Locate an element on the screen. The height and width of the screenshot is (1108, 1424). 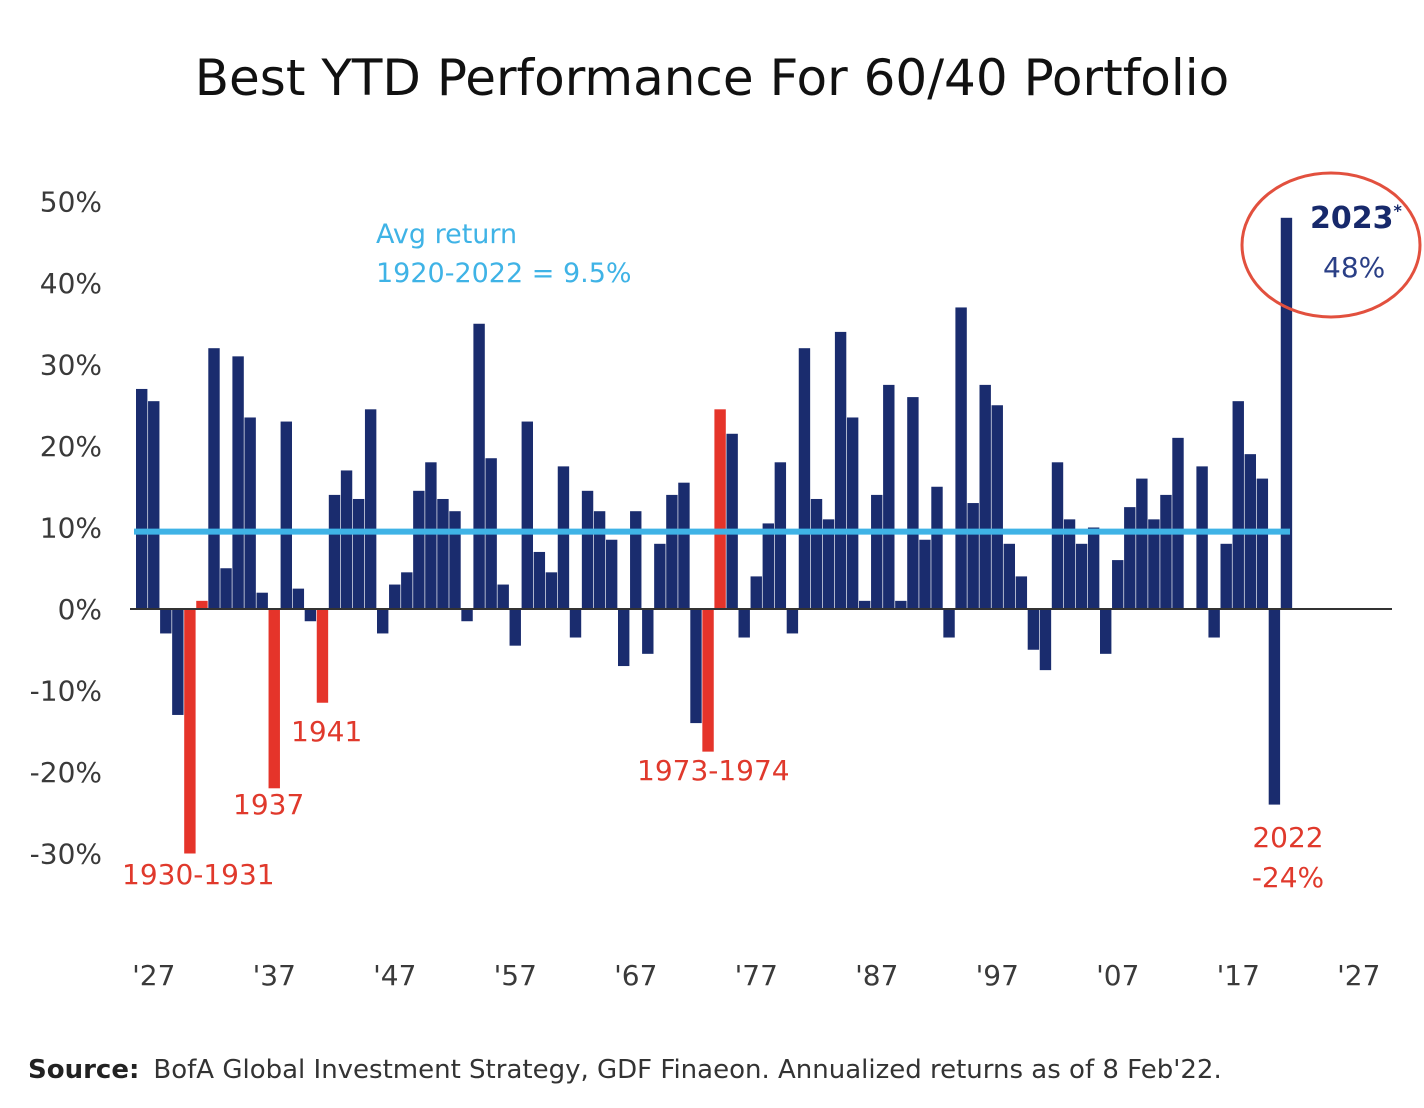
chart-title: Best YTD Performance For 60/40 Portfolio is located at coordinates (712, 78).